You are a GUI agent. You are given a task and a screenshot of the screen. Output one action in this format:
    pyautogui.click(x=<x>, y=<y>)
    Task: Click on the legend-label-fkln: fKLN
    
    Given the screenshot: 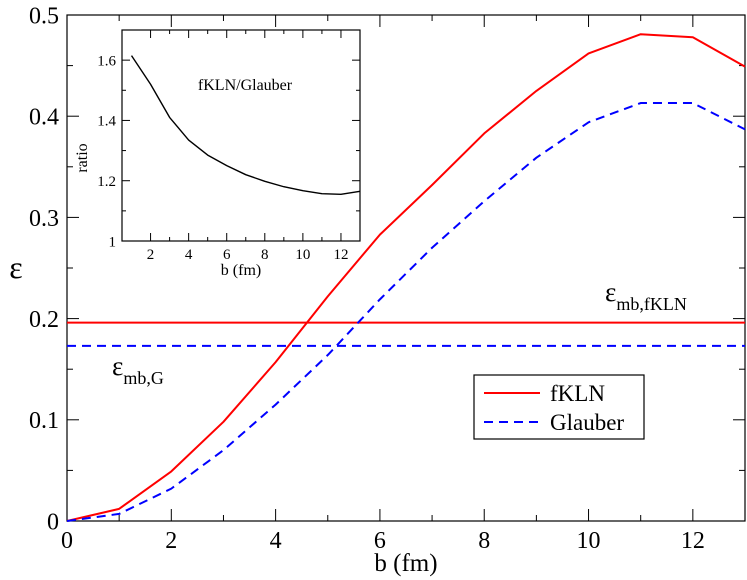 What is the action you would take?
    pyautogui.click(x=577, y=393)
    